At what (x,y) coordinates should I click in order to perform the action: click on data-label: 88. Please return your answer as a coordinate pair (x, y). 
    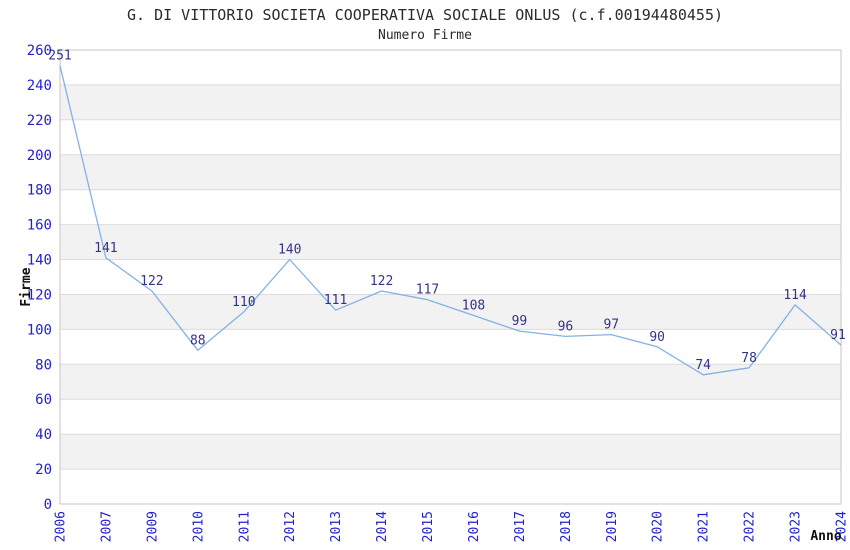
    Looking at the image, I should click on (198, 340).